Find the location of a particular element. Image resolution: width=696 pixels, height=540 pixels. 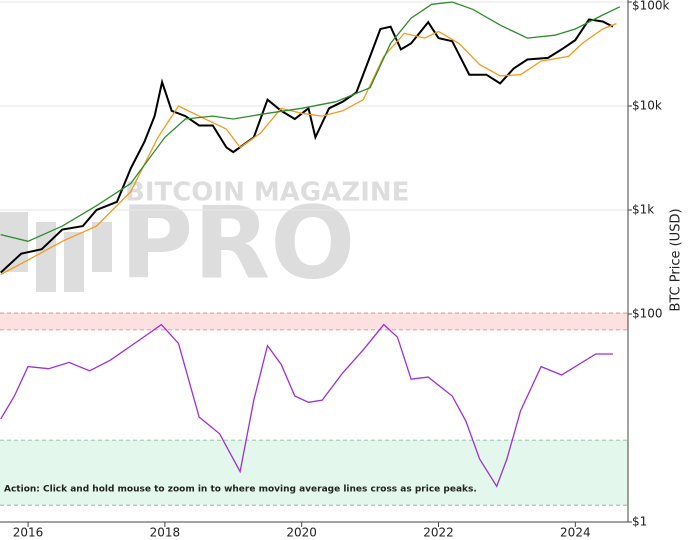

y-tick-label: $100 is located at coordinates (647, 314).